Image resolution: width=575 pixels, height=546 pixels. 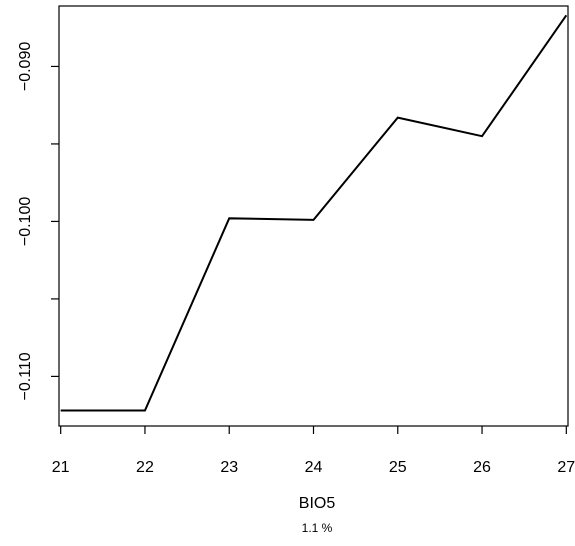 What do you see at coordinates (229, 467) in the screenshot?
I see `x-tick-label: 23` at bounding box center [229, 467].